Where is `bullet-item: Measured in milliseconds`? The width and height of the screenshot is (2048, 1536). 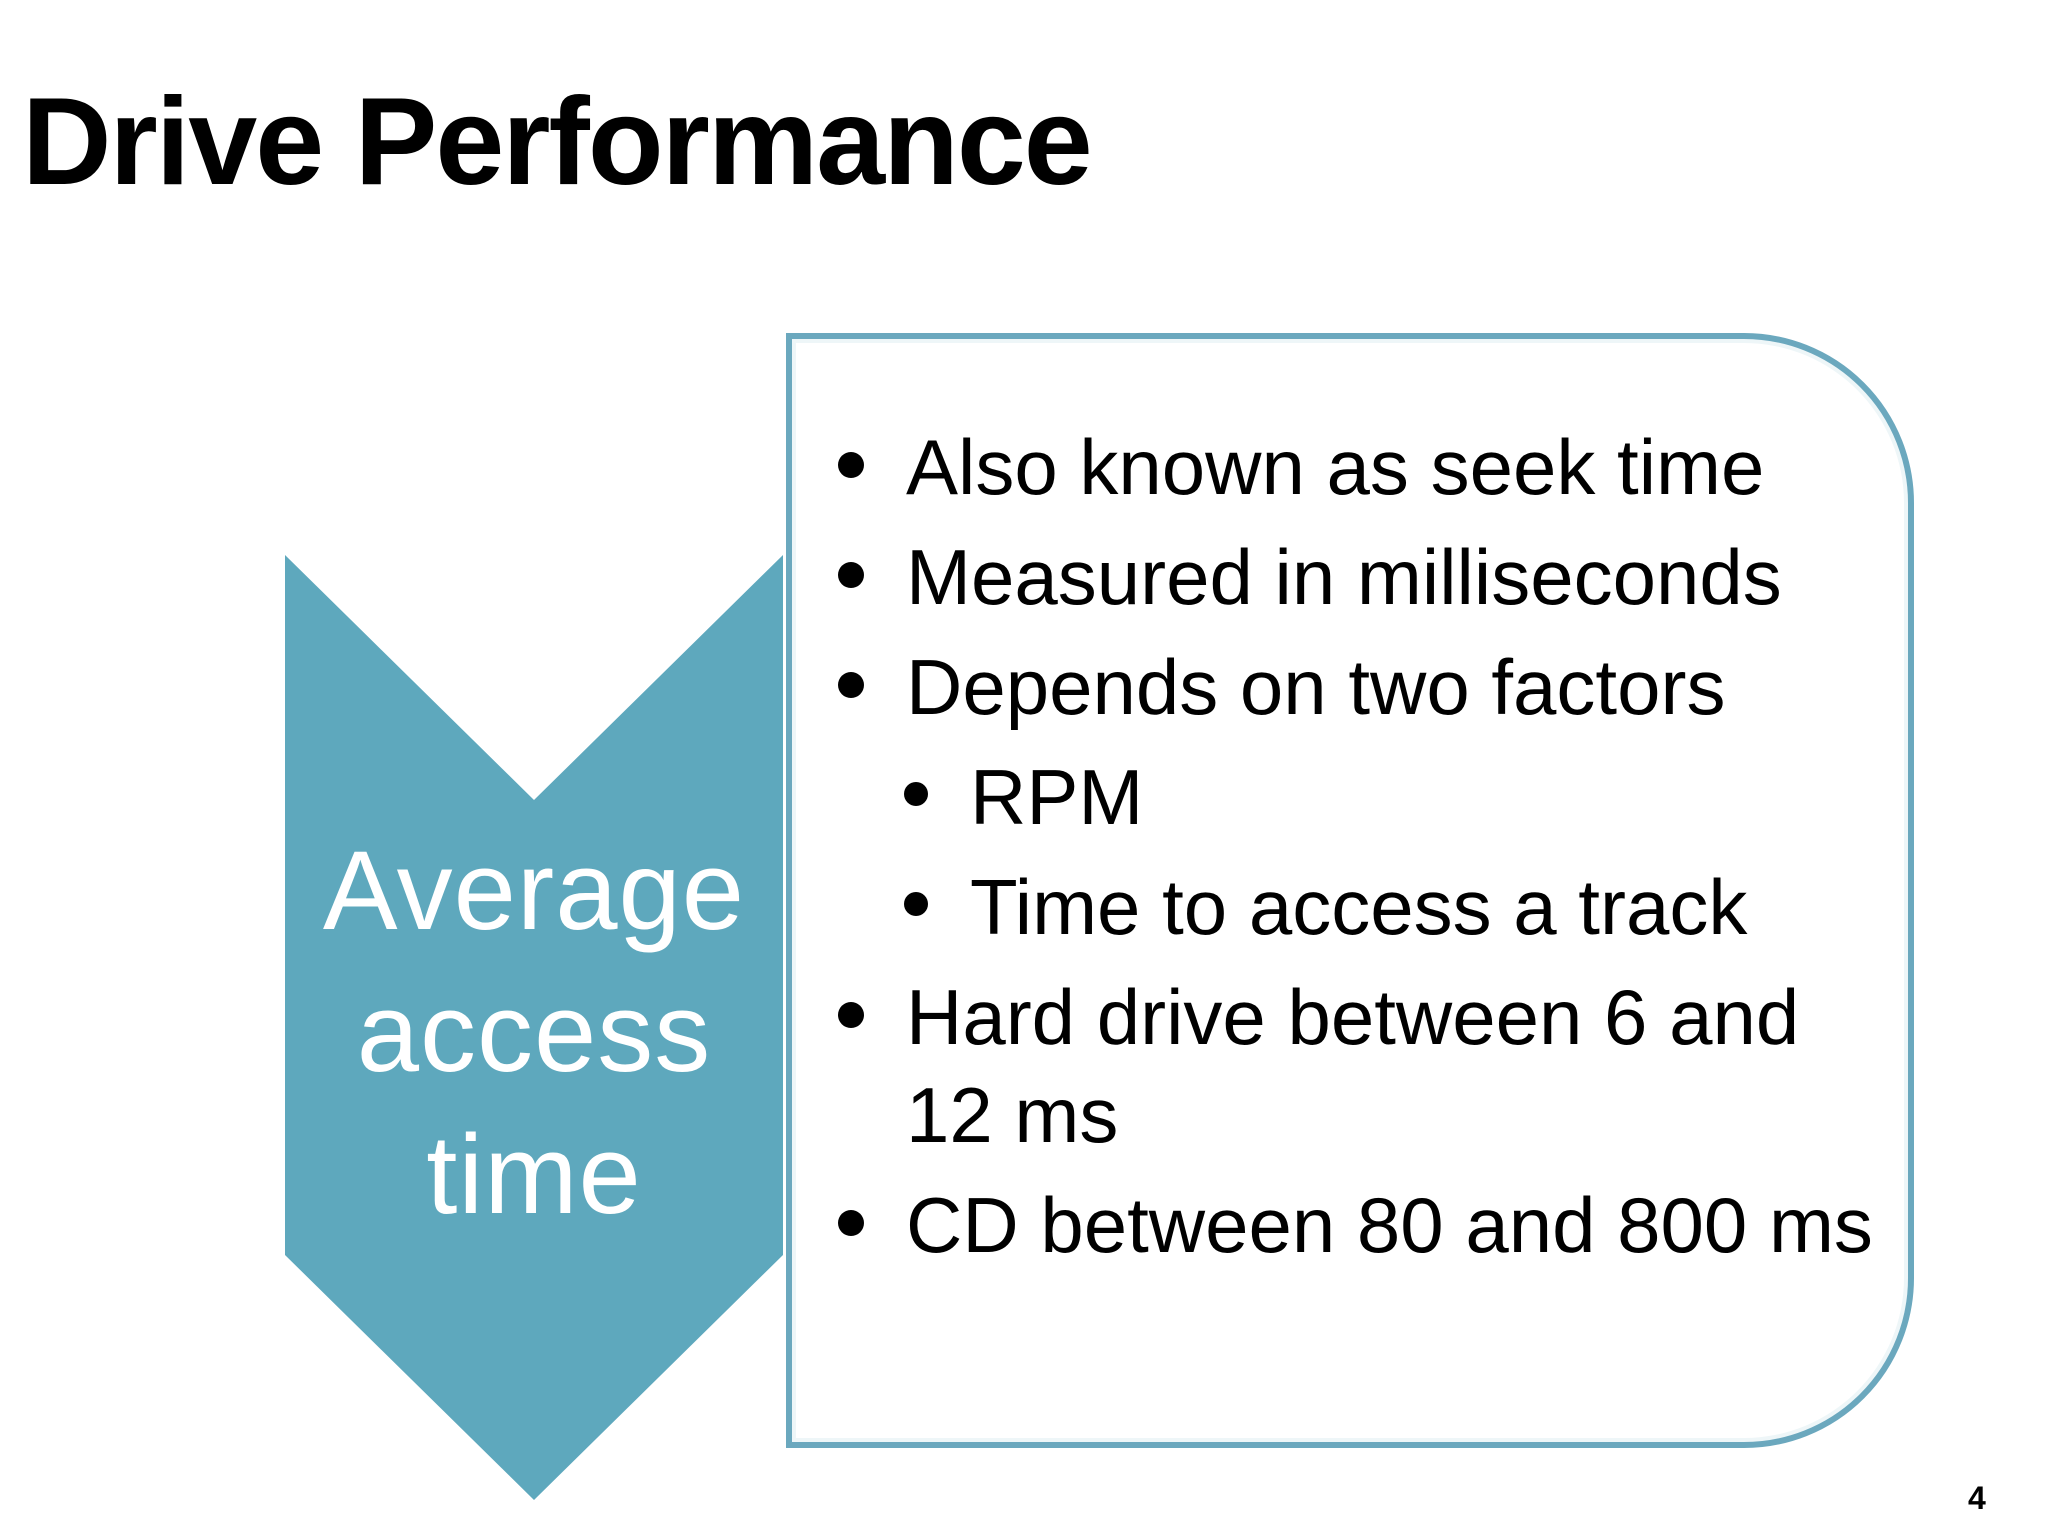 bullet-item: Measured in milliseconds is located at coordinates (1366, 577).